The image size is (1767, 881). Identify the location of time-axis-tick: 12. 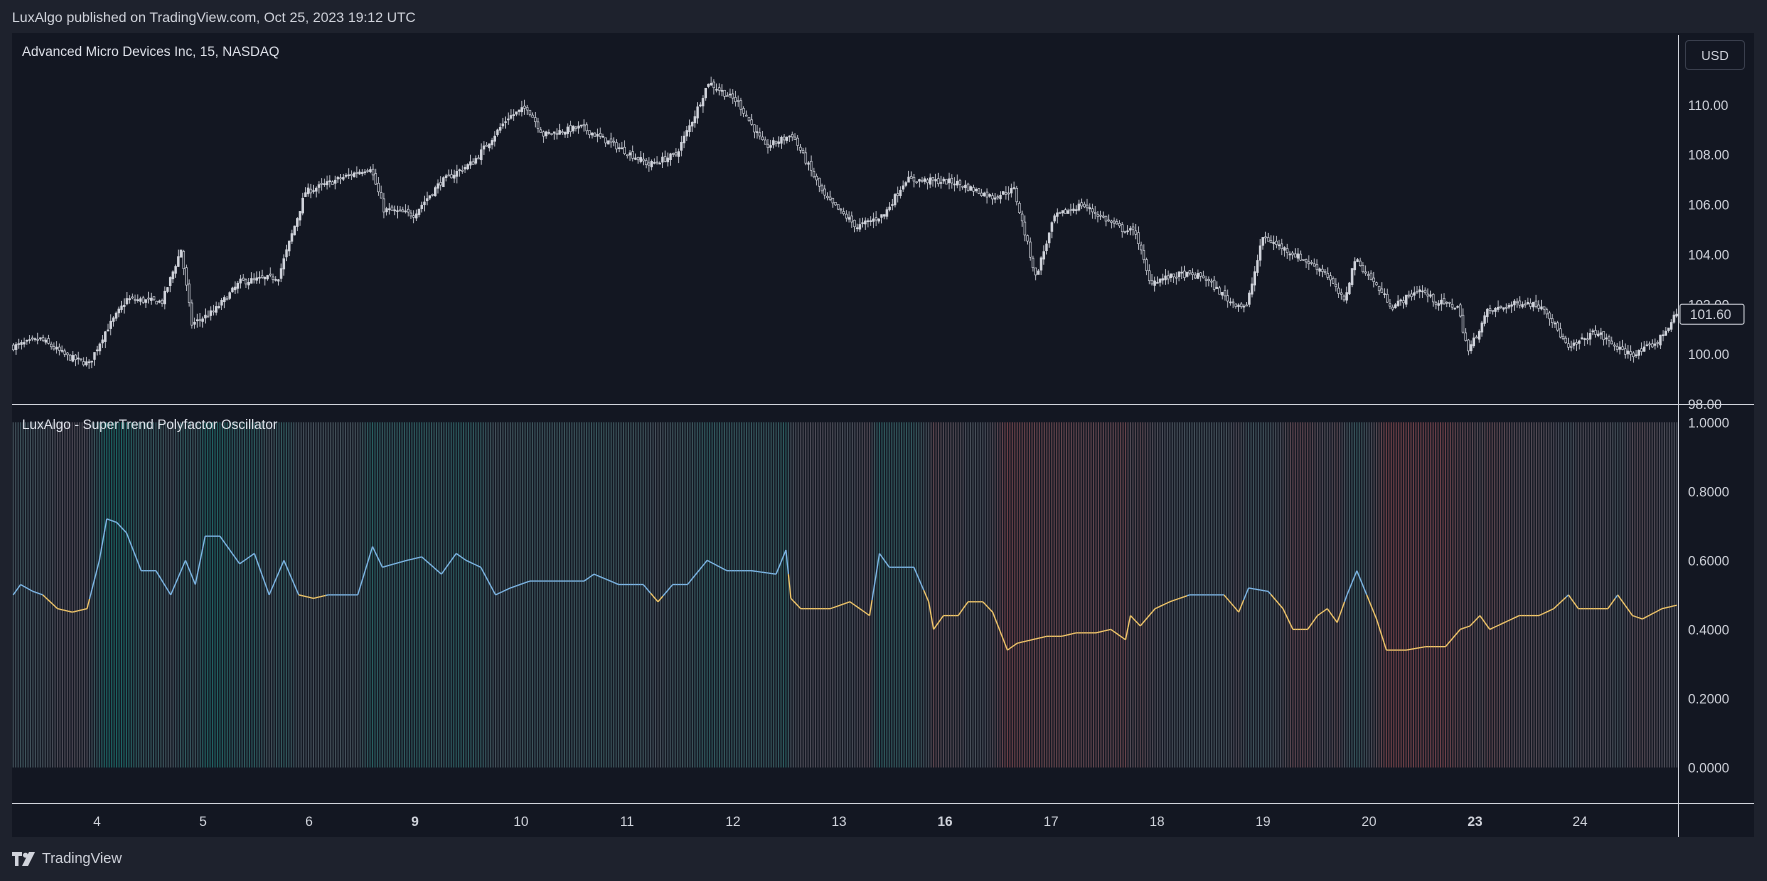
(732, 821).